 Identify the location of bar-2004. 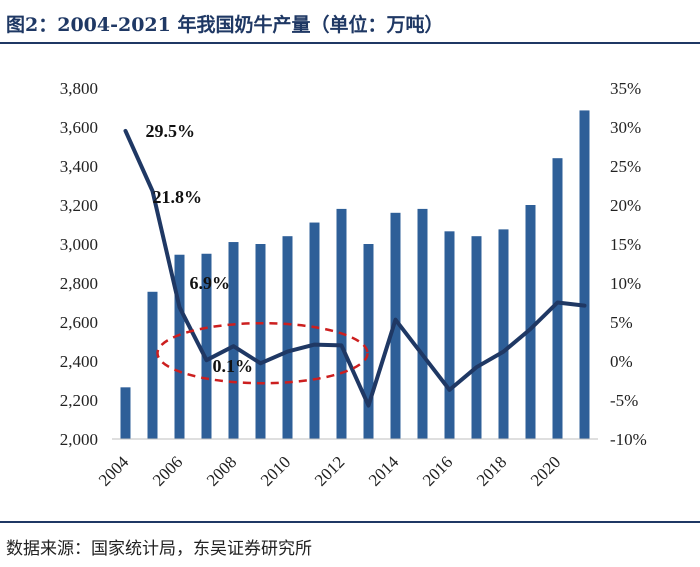
(125, 413).